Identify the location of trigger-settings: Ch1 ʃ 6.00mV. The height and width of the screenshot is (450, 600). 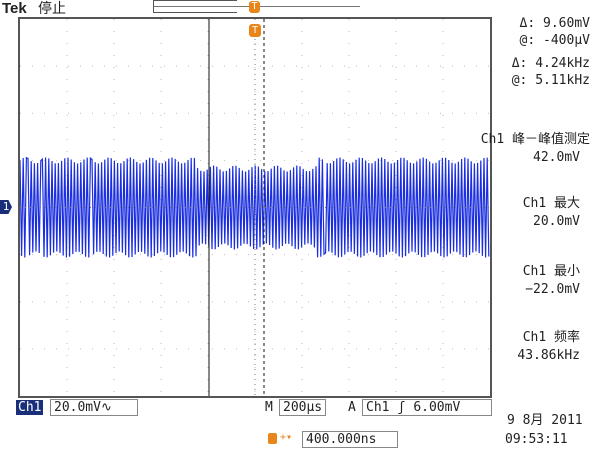
(427, 407).